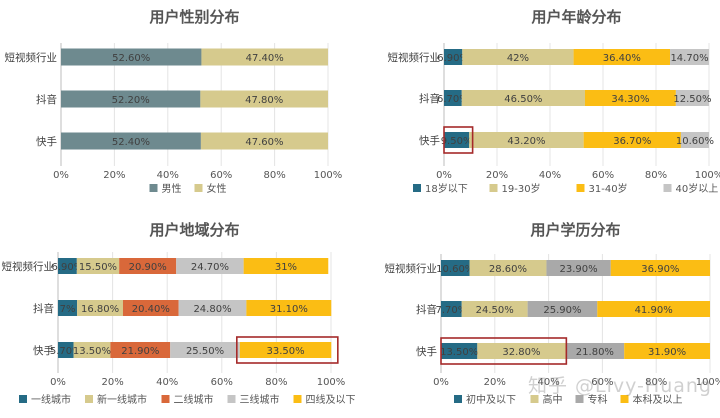 This screenshot has height=418, width=720. I want to click on data-label: 52.40%, so click(131, 142).